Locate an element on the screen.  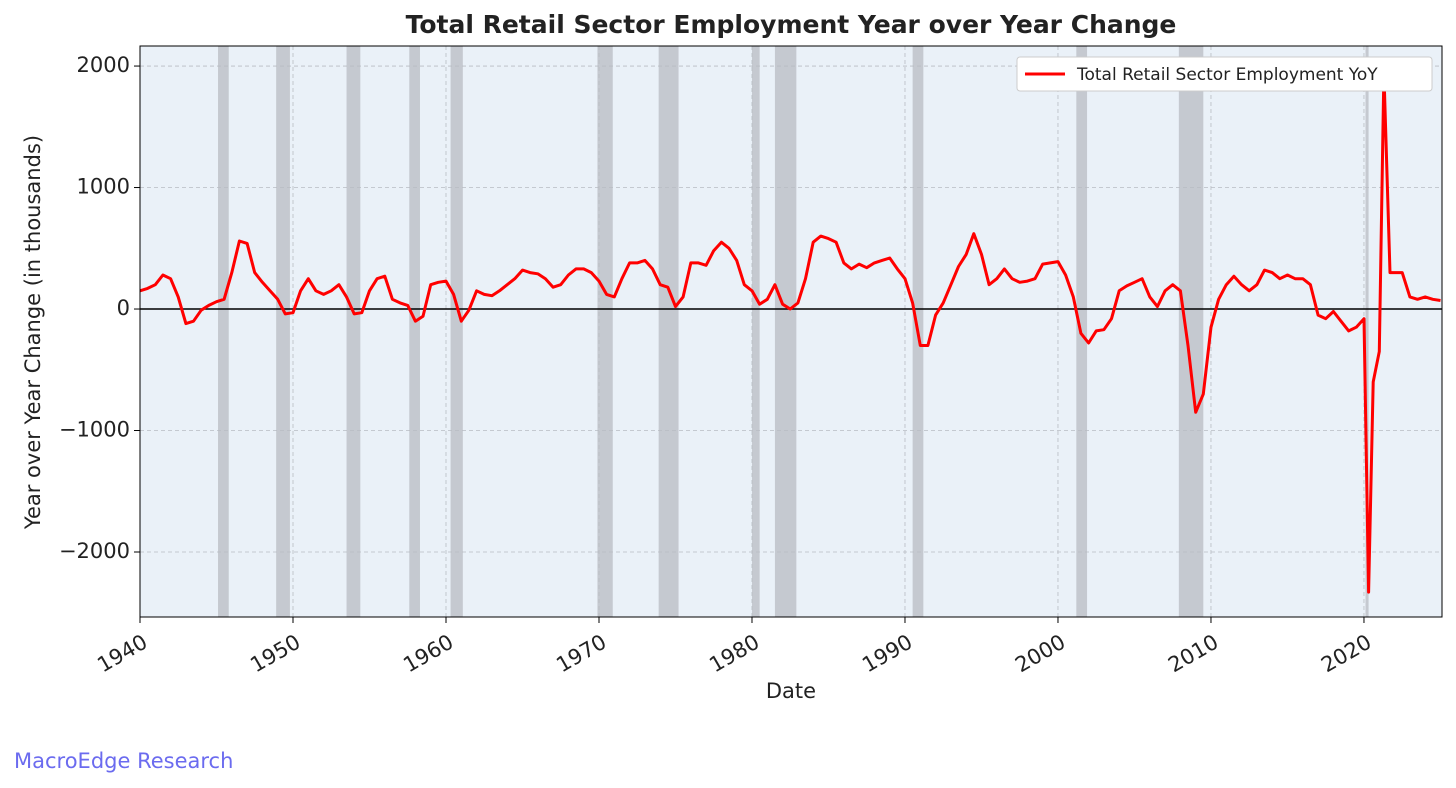
source-watermark: MacroEdge Research is located at coordinates (123, 761).